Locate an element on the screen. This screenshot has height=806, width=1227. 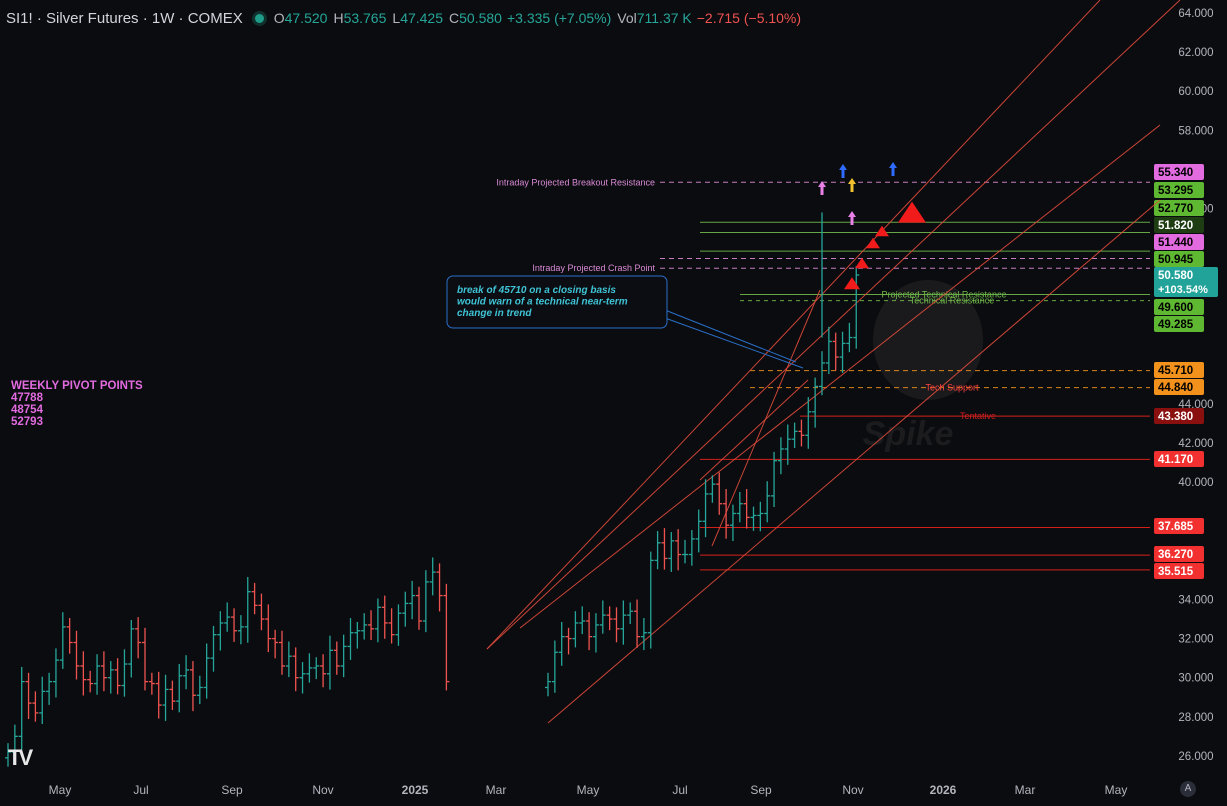
price-badge-label: 43.380 is located at coordinates (1175, 417).